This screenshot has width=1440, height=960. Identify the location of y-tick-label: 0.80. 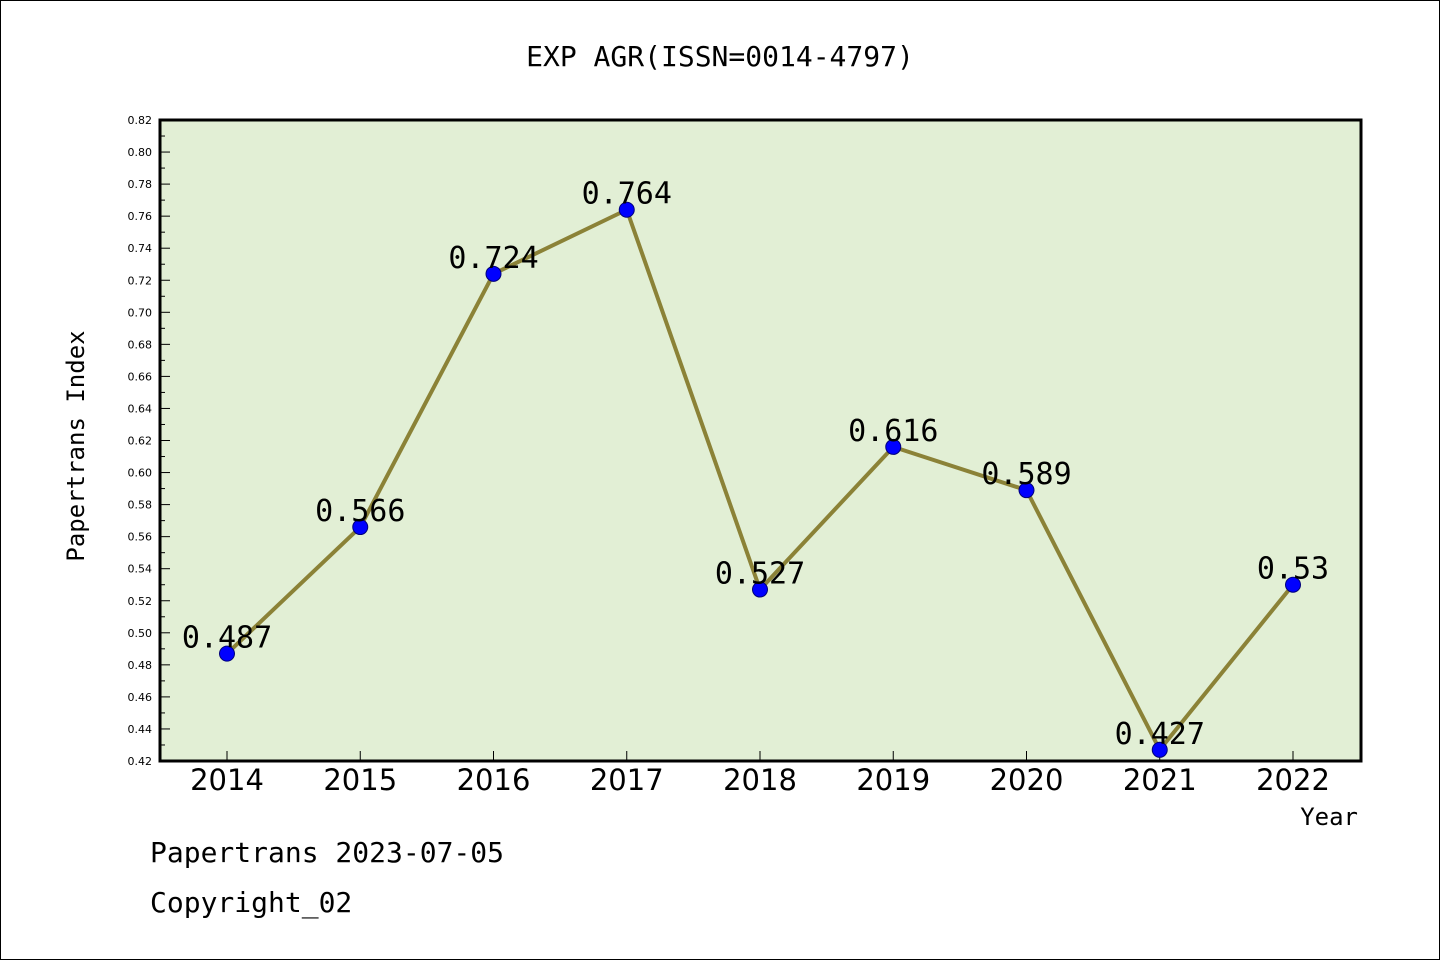
(140, 152).